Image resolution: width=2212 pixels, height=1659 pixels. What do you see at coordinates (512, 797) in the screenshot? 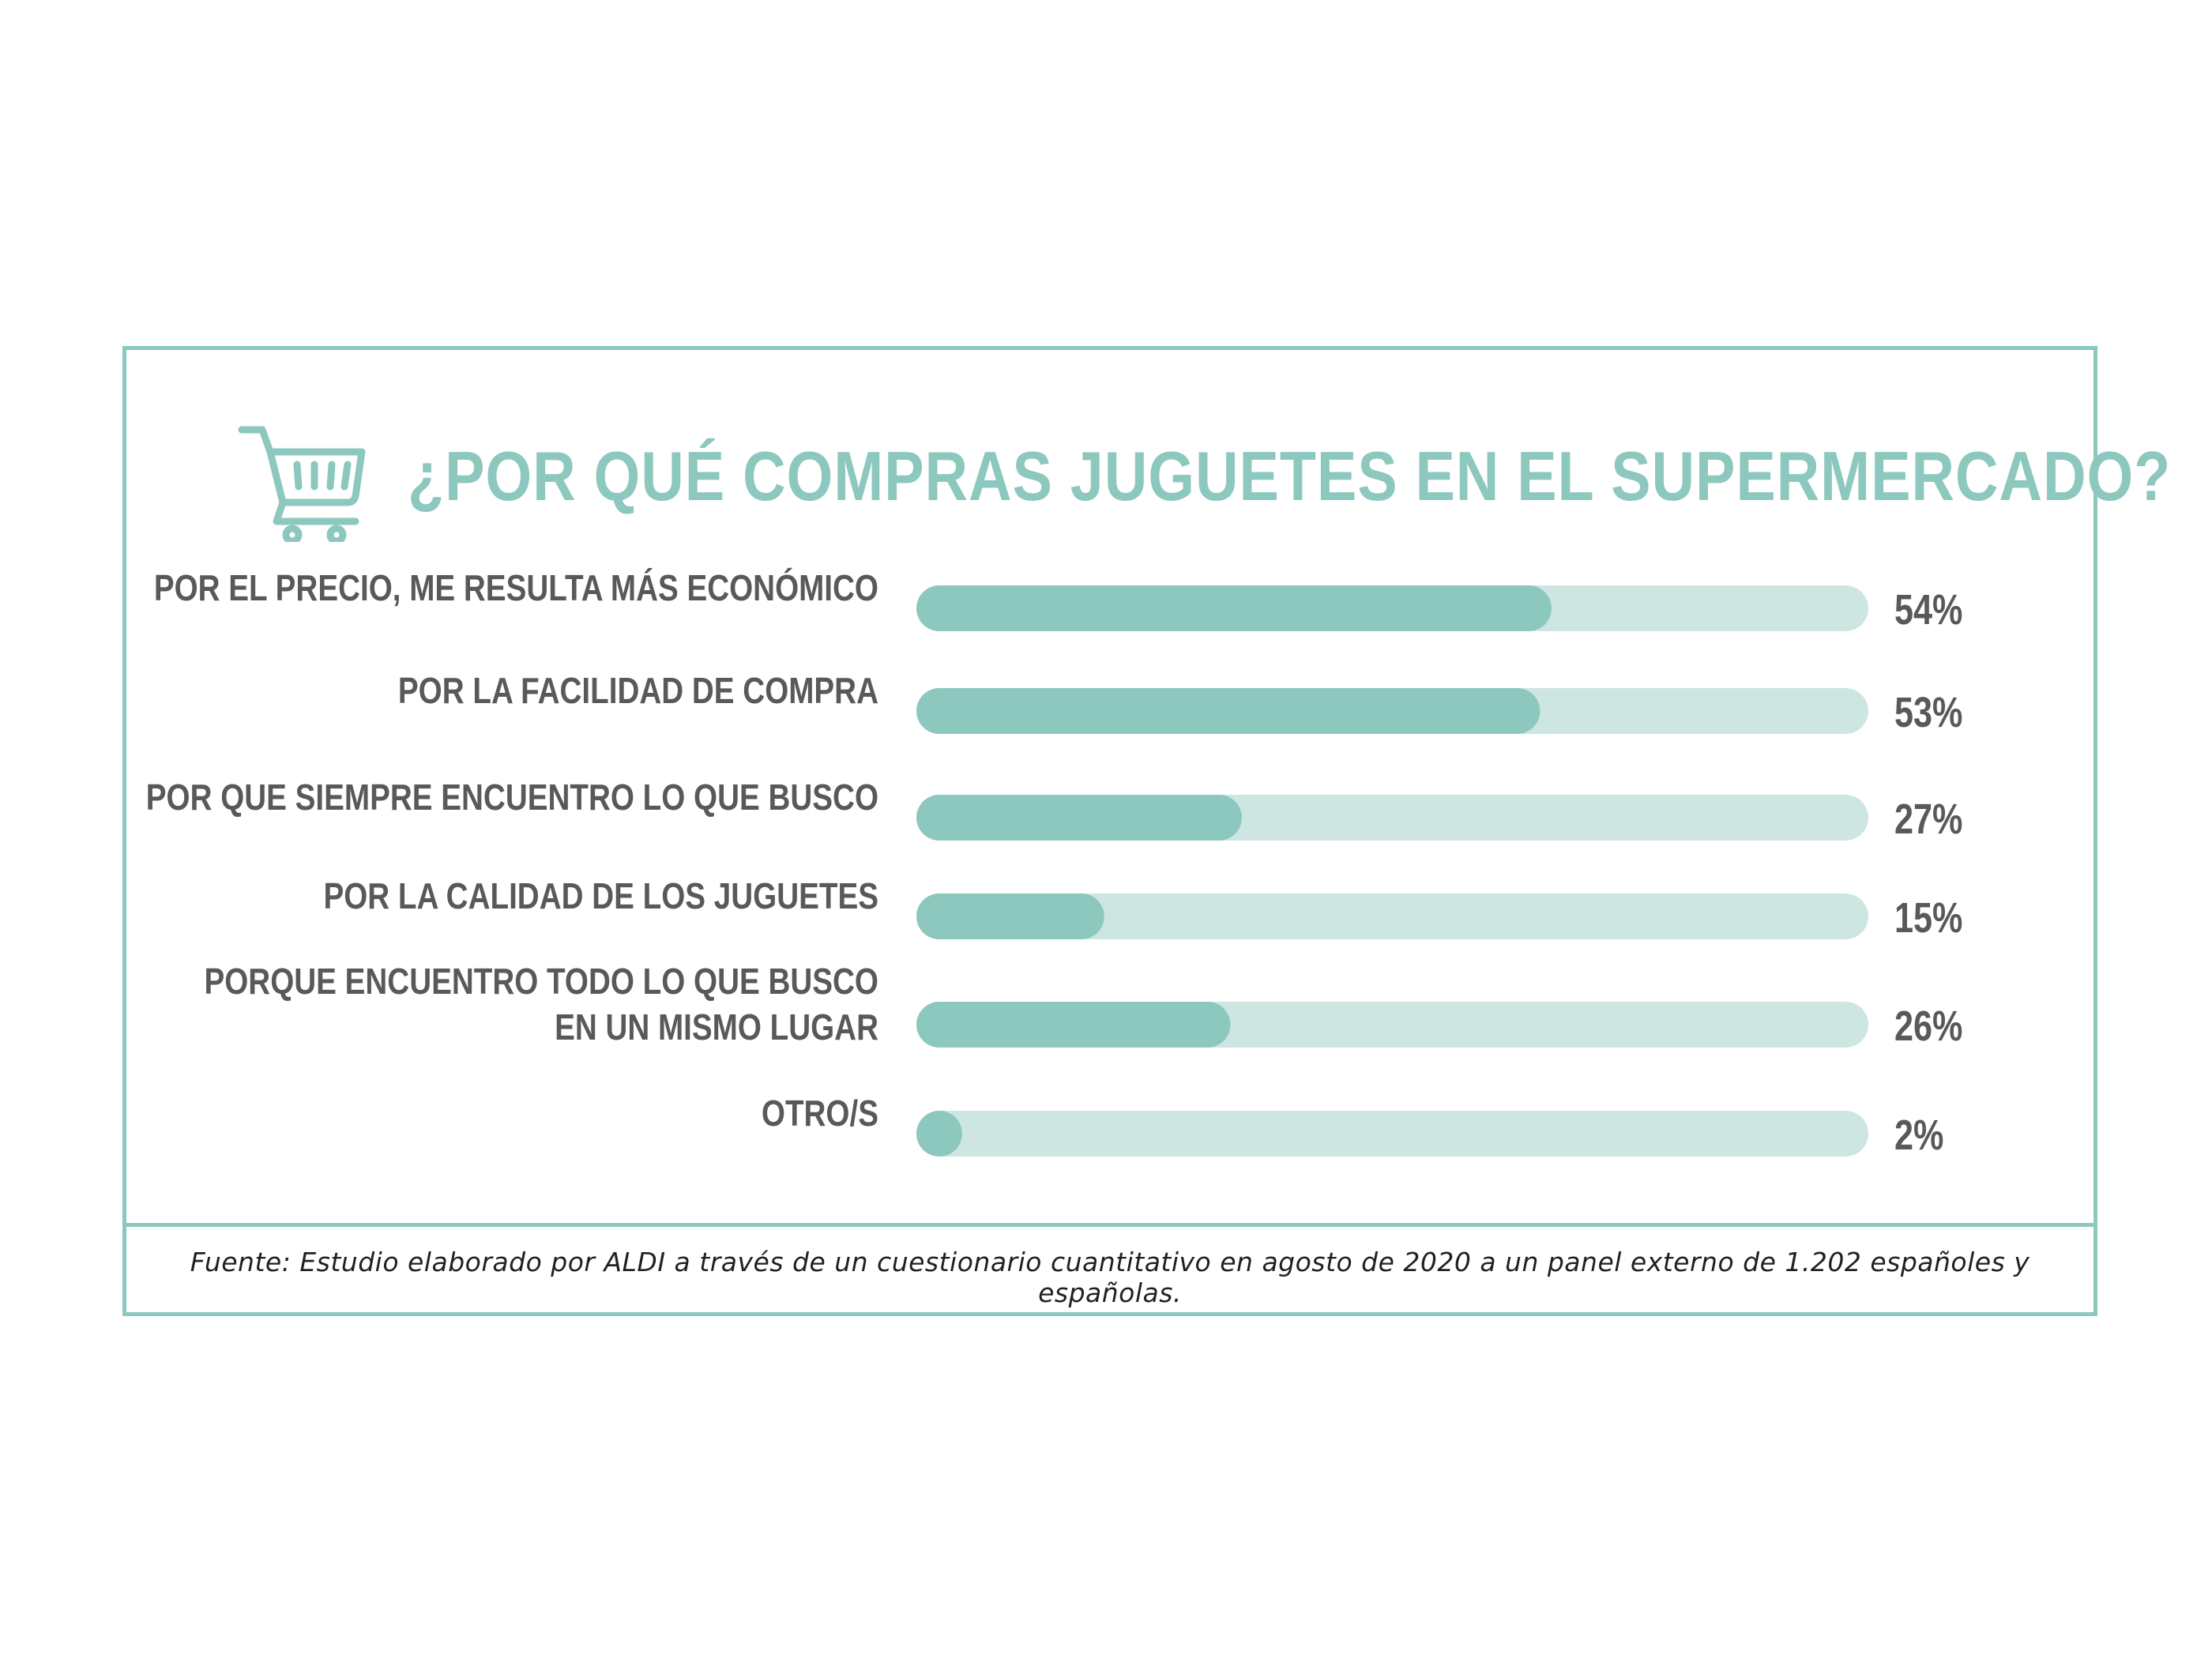
I see `category-label: POR QUE SIEMPRE ENCUENTRO LO QUE BUSCO` at bounding box center [512, 797].